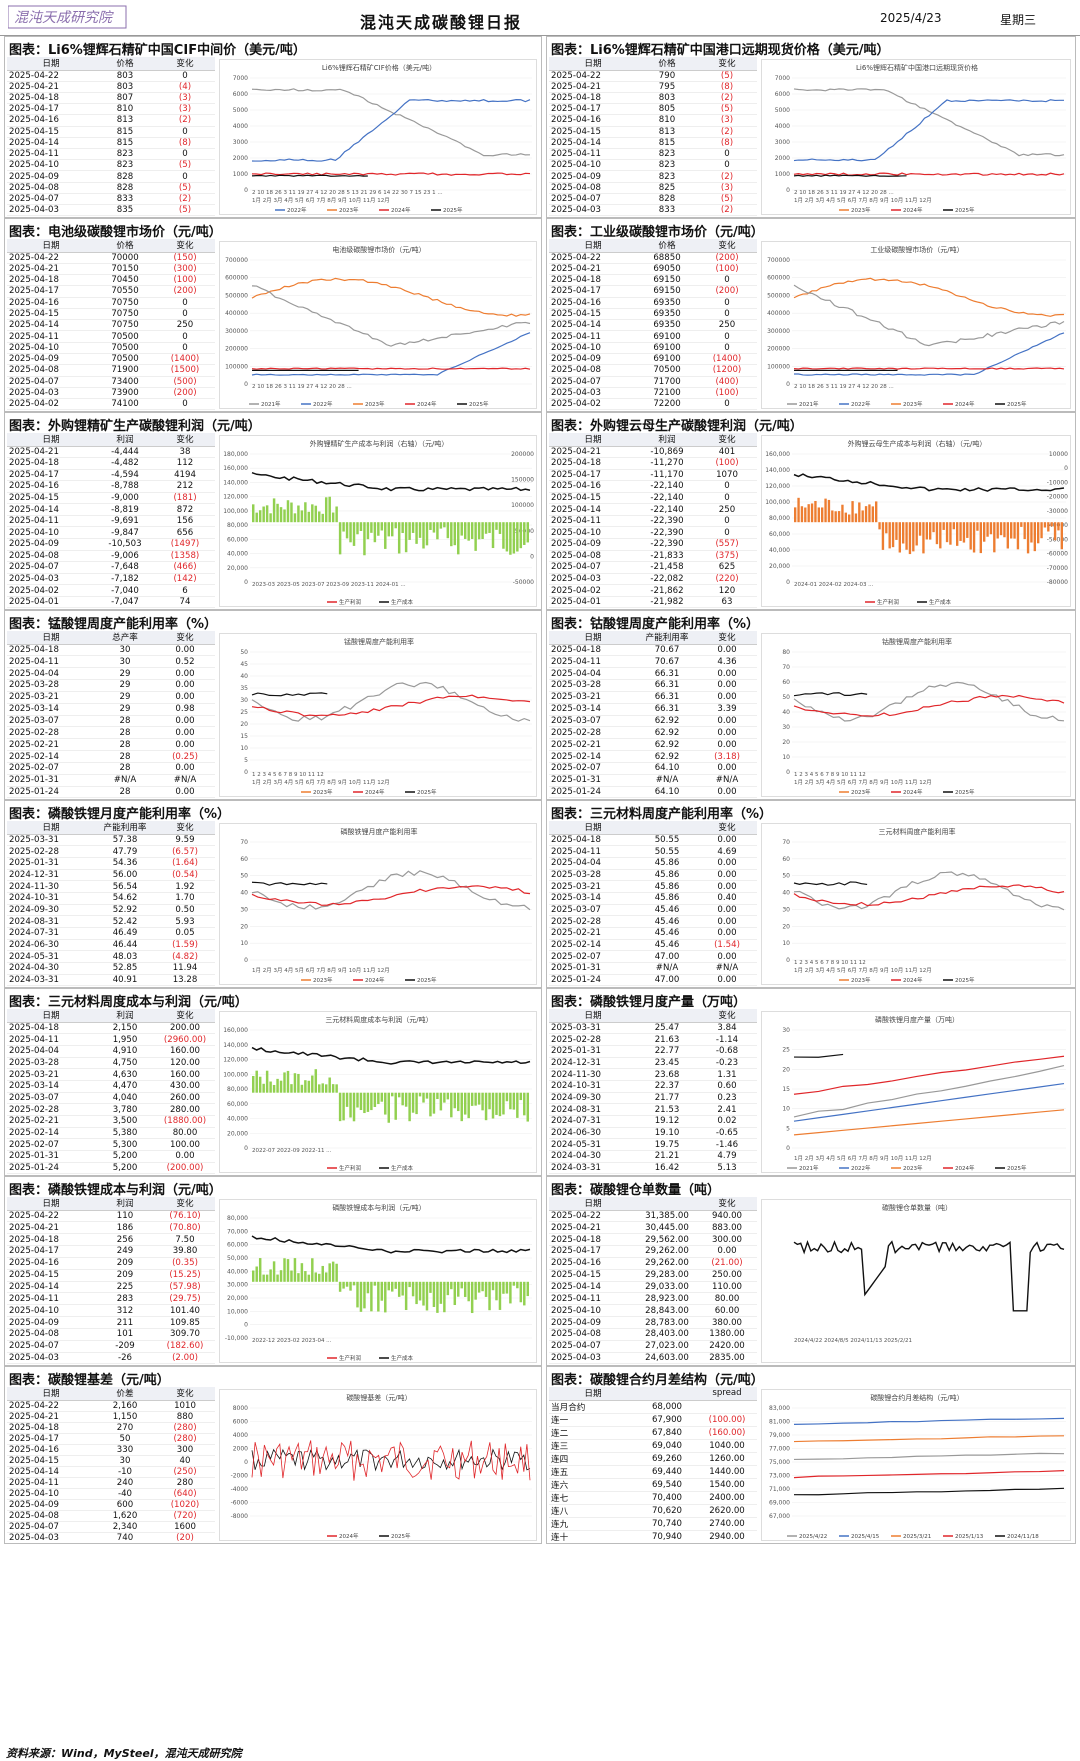 The image size is (1080, 1761). I want to click on table-cell: 2025-03-21, so click(51, 697).